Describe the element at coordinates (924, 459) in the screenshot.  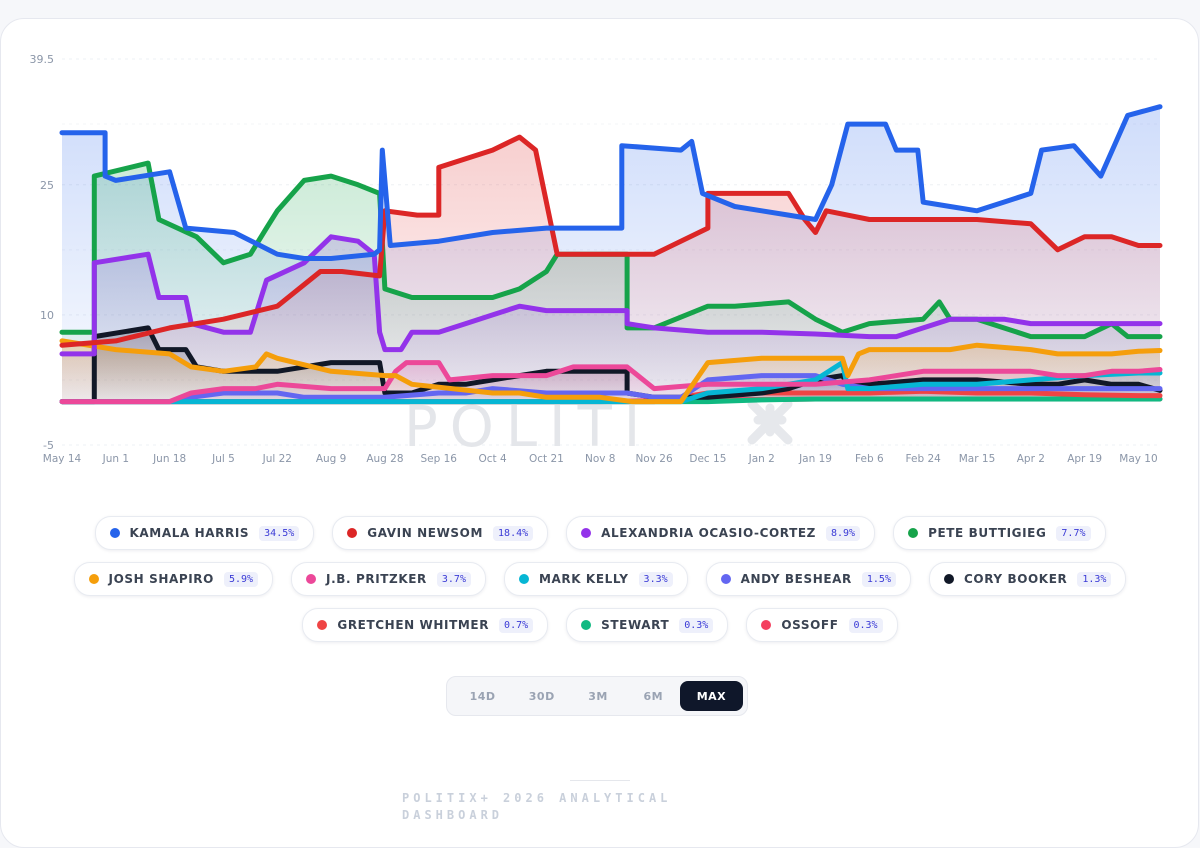
I see `x-tick-label: Feb 24` at that location.